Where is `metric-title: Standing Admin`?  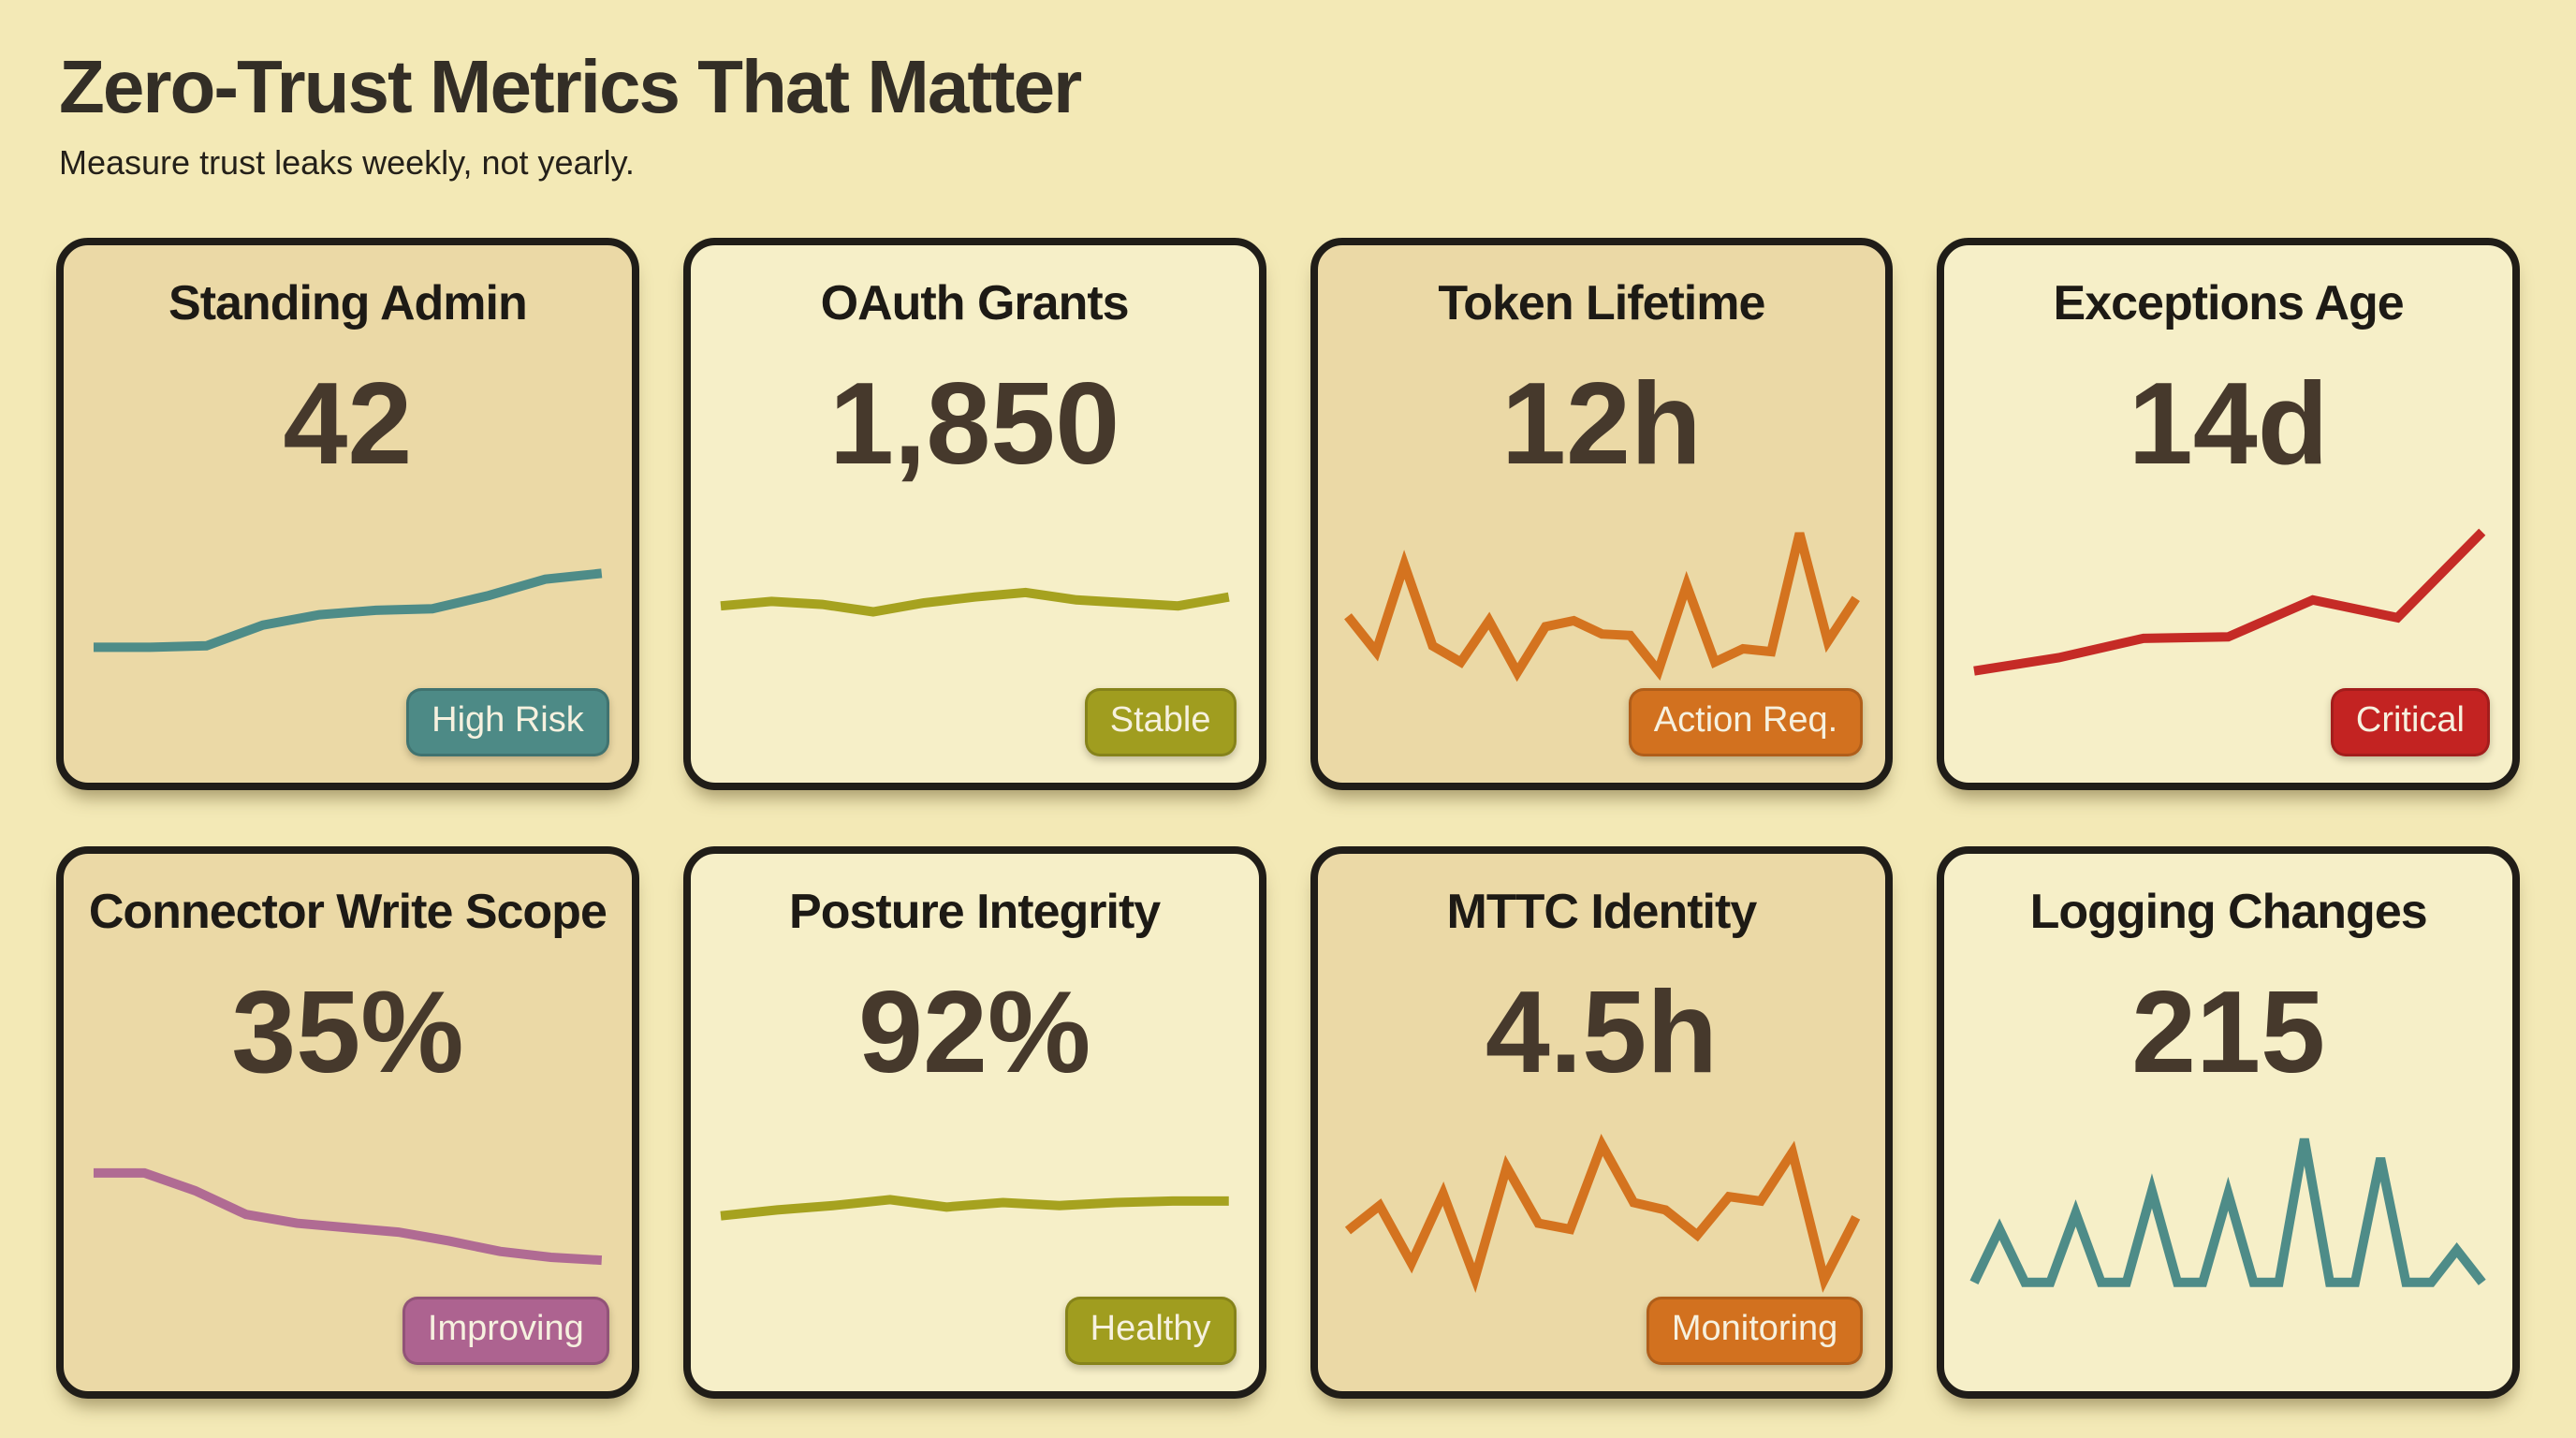
metric-title: Standing Admin is located at coordinates (348, 302).